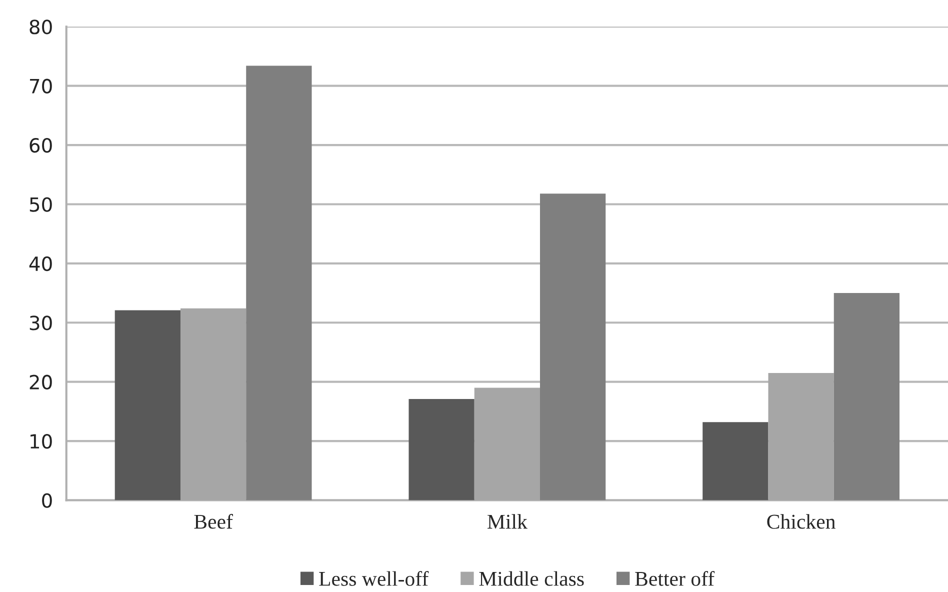 The image size is (948, 592). Describe the element at coordinates (675, 578) in the screenshot. I see `legend-label: Better off` at that location.